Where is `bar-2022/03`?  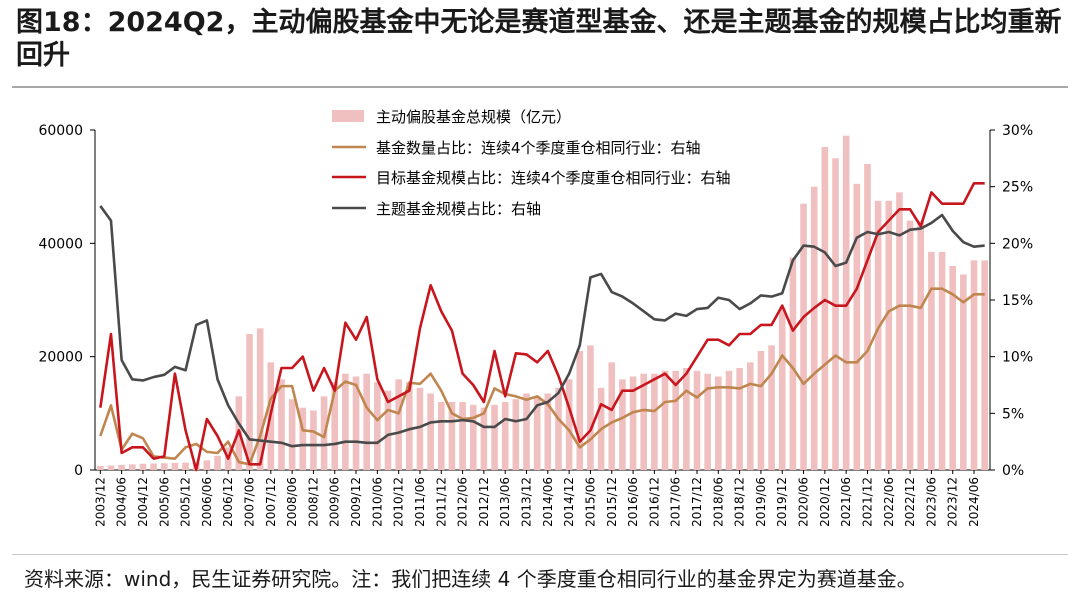 bar-2022/03 is located at coordinates (878, 335).